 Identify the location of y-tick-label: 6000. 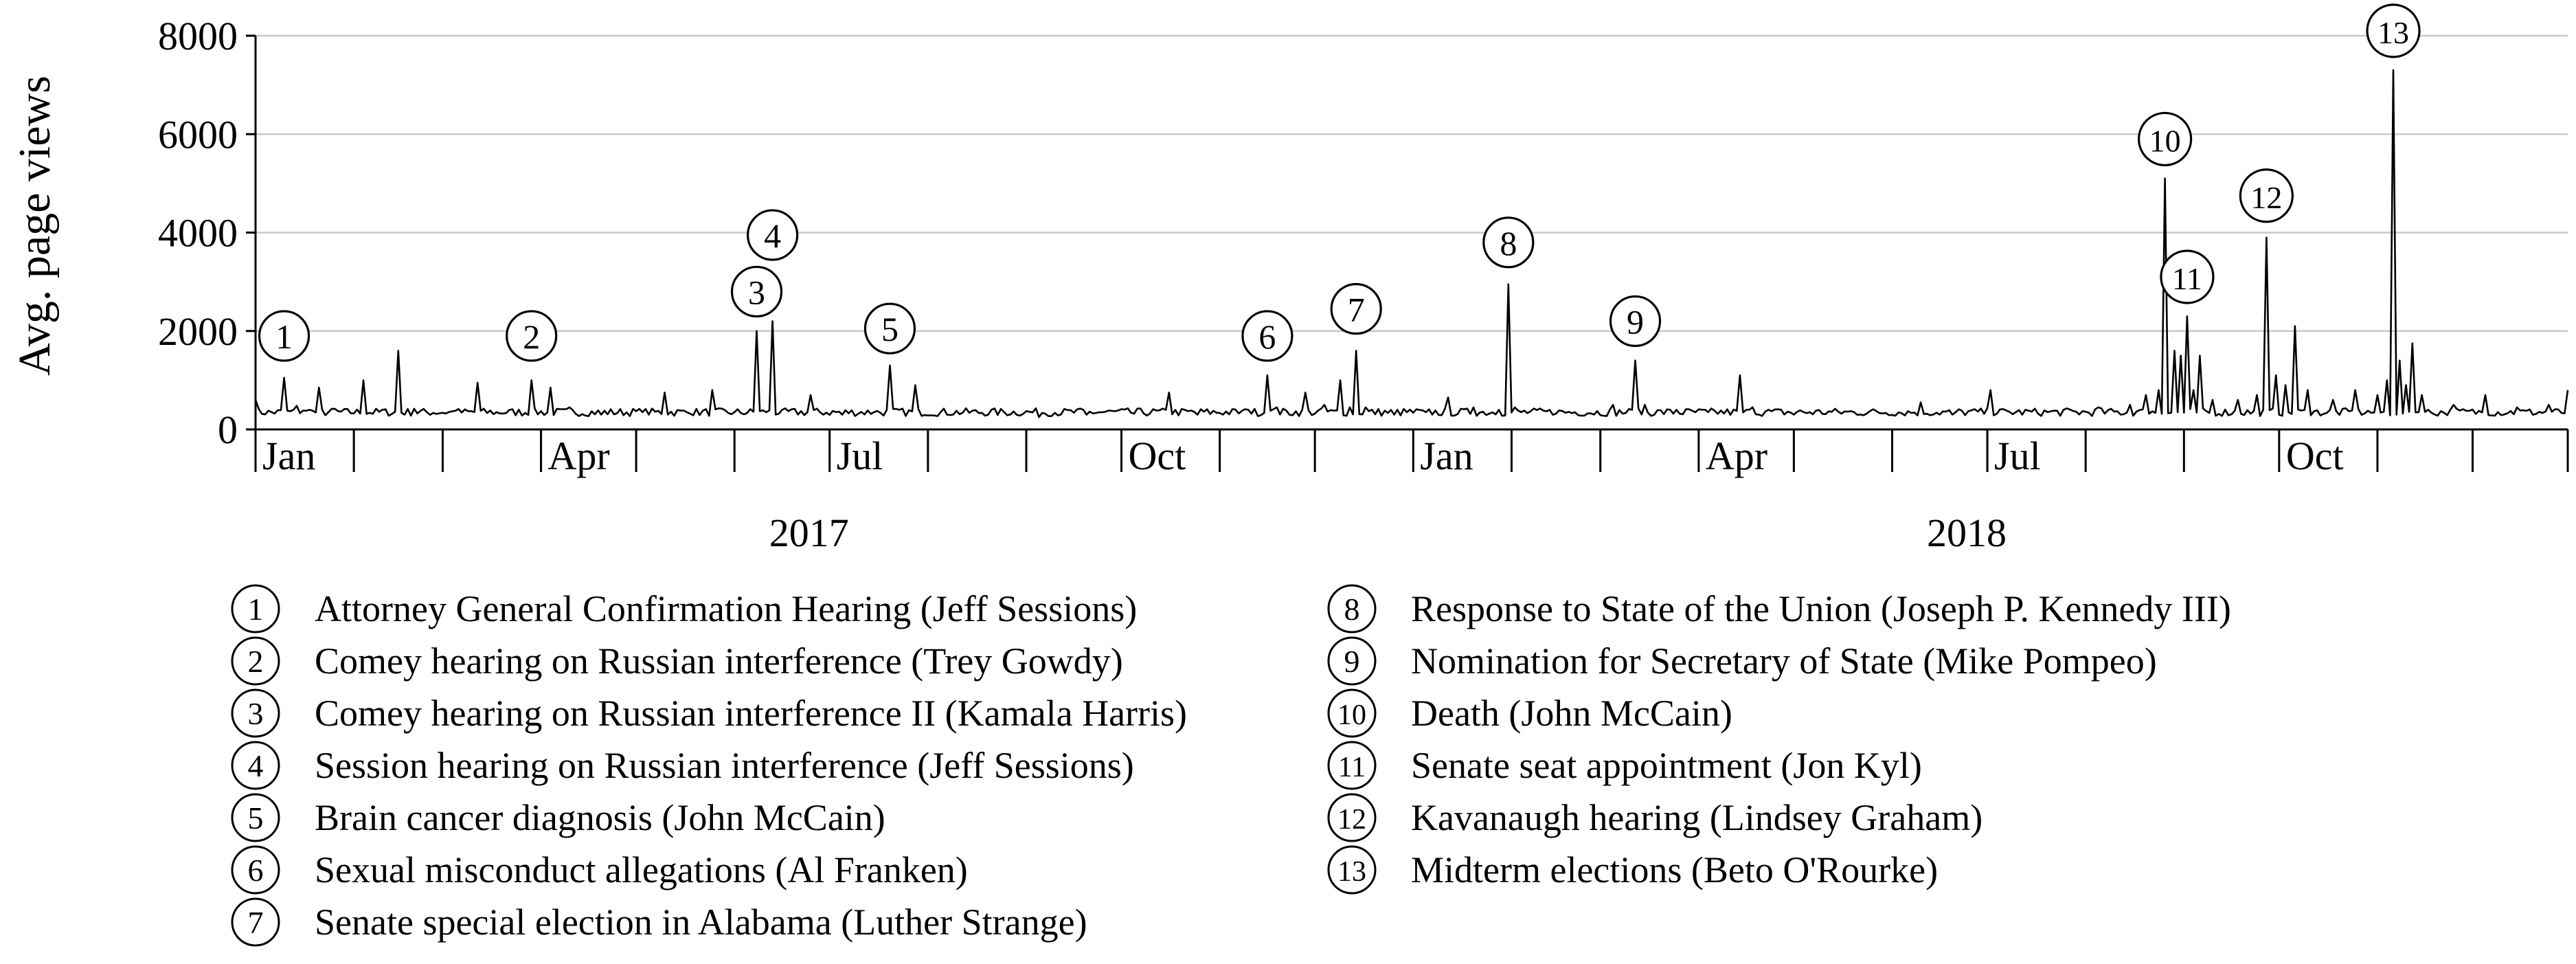
(198, 134).